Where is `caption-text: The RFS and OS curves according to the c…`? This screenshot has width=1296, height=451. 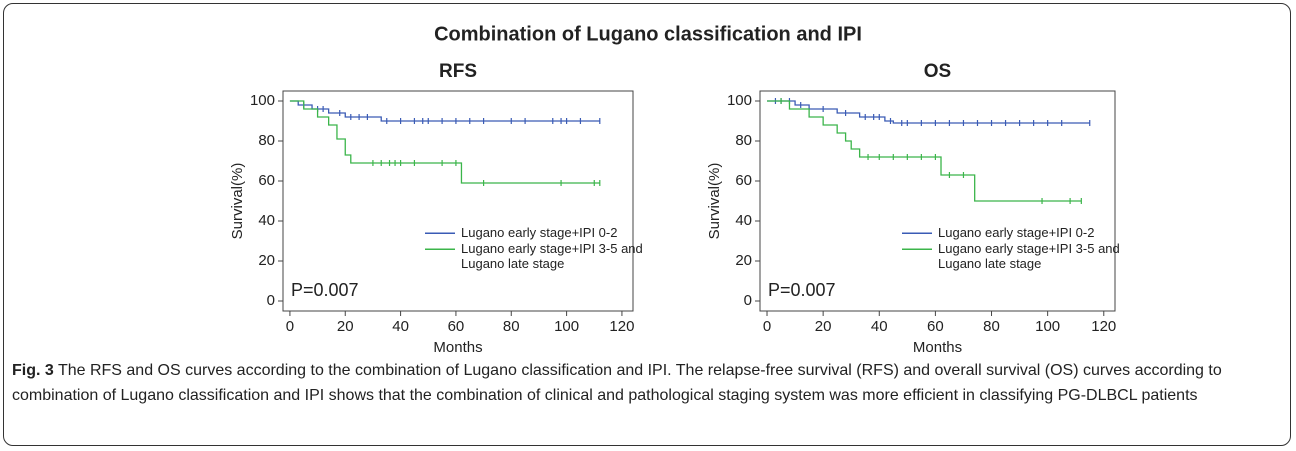
caption-text: The RFS and OS curves according to the c… is located at coordinates (617, 383).